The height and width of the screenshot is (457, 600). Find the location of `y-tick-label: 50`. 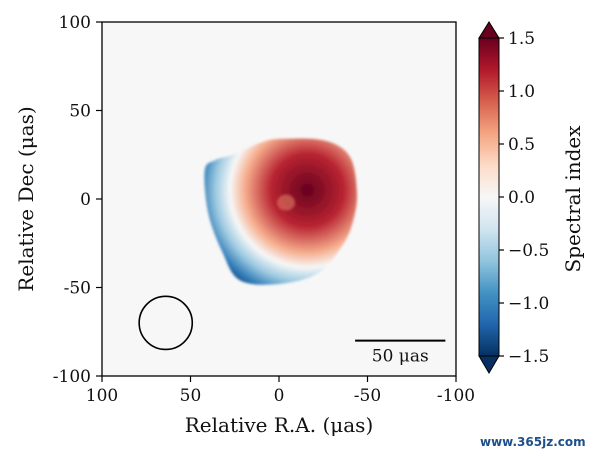

y-tick-label: 50 is located at coordinates (80, 112).